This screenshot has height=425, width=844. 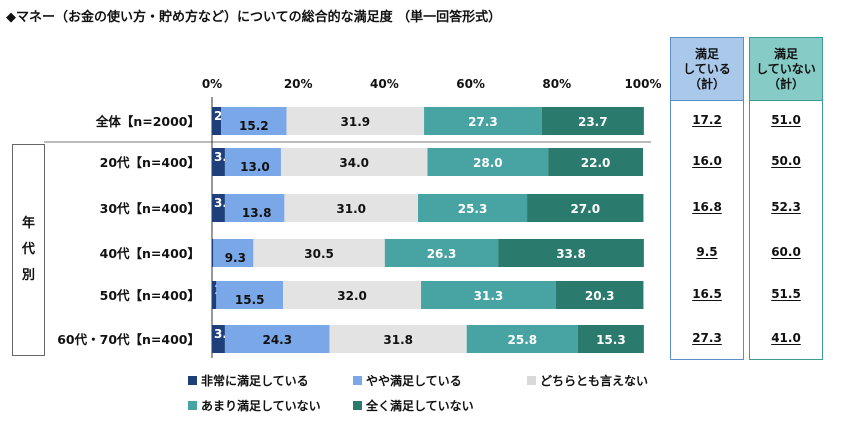 What do you see at coordinates (255, 167) in the screenshot?
I see `data-label: 13.0` at bounding box center [255, 167].